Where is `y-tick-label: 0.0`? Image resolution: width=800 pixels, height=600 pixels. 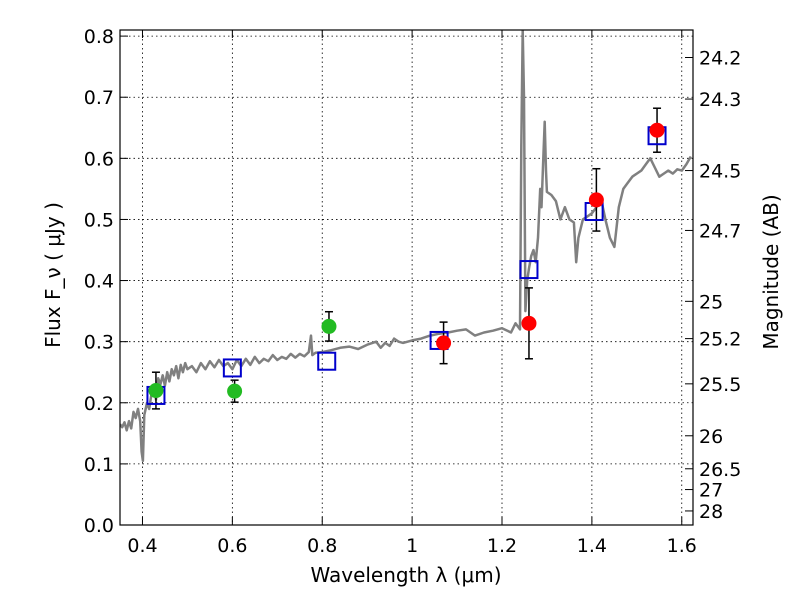
y-tick-label: 0.0 is located at coordinates (99, 526).